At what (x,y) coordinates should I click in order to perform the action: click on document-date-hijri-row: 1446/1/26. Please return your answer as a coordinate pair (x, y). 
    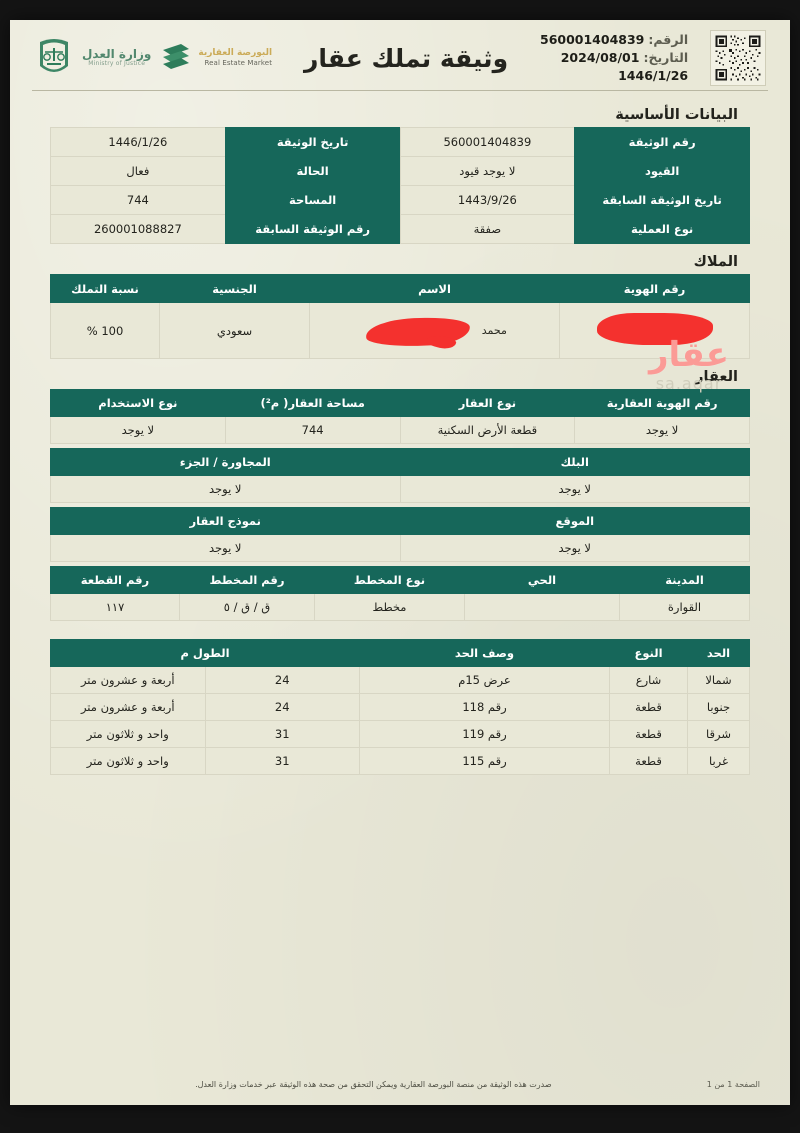
    Looking at the image, I should click on (653, 76).